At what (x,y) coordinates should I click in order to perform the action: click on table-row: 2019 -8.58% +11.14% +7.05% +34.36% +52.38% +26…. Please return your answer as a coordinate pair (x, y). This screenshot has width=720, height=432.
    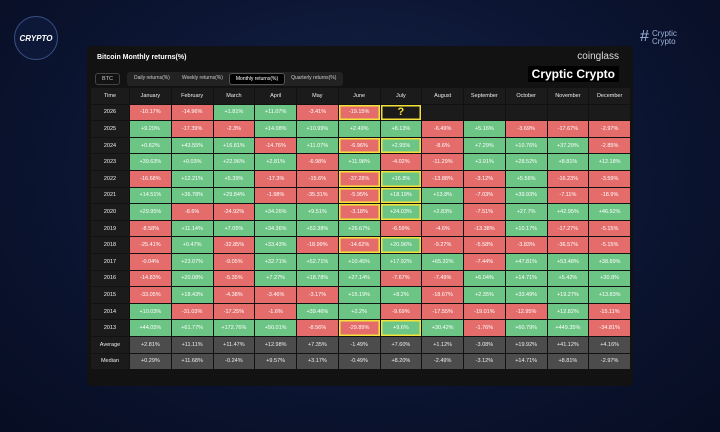
    Looking at the image, I should click on (360, 228).